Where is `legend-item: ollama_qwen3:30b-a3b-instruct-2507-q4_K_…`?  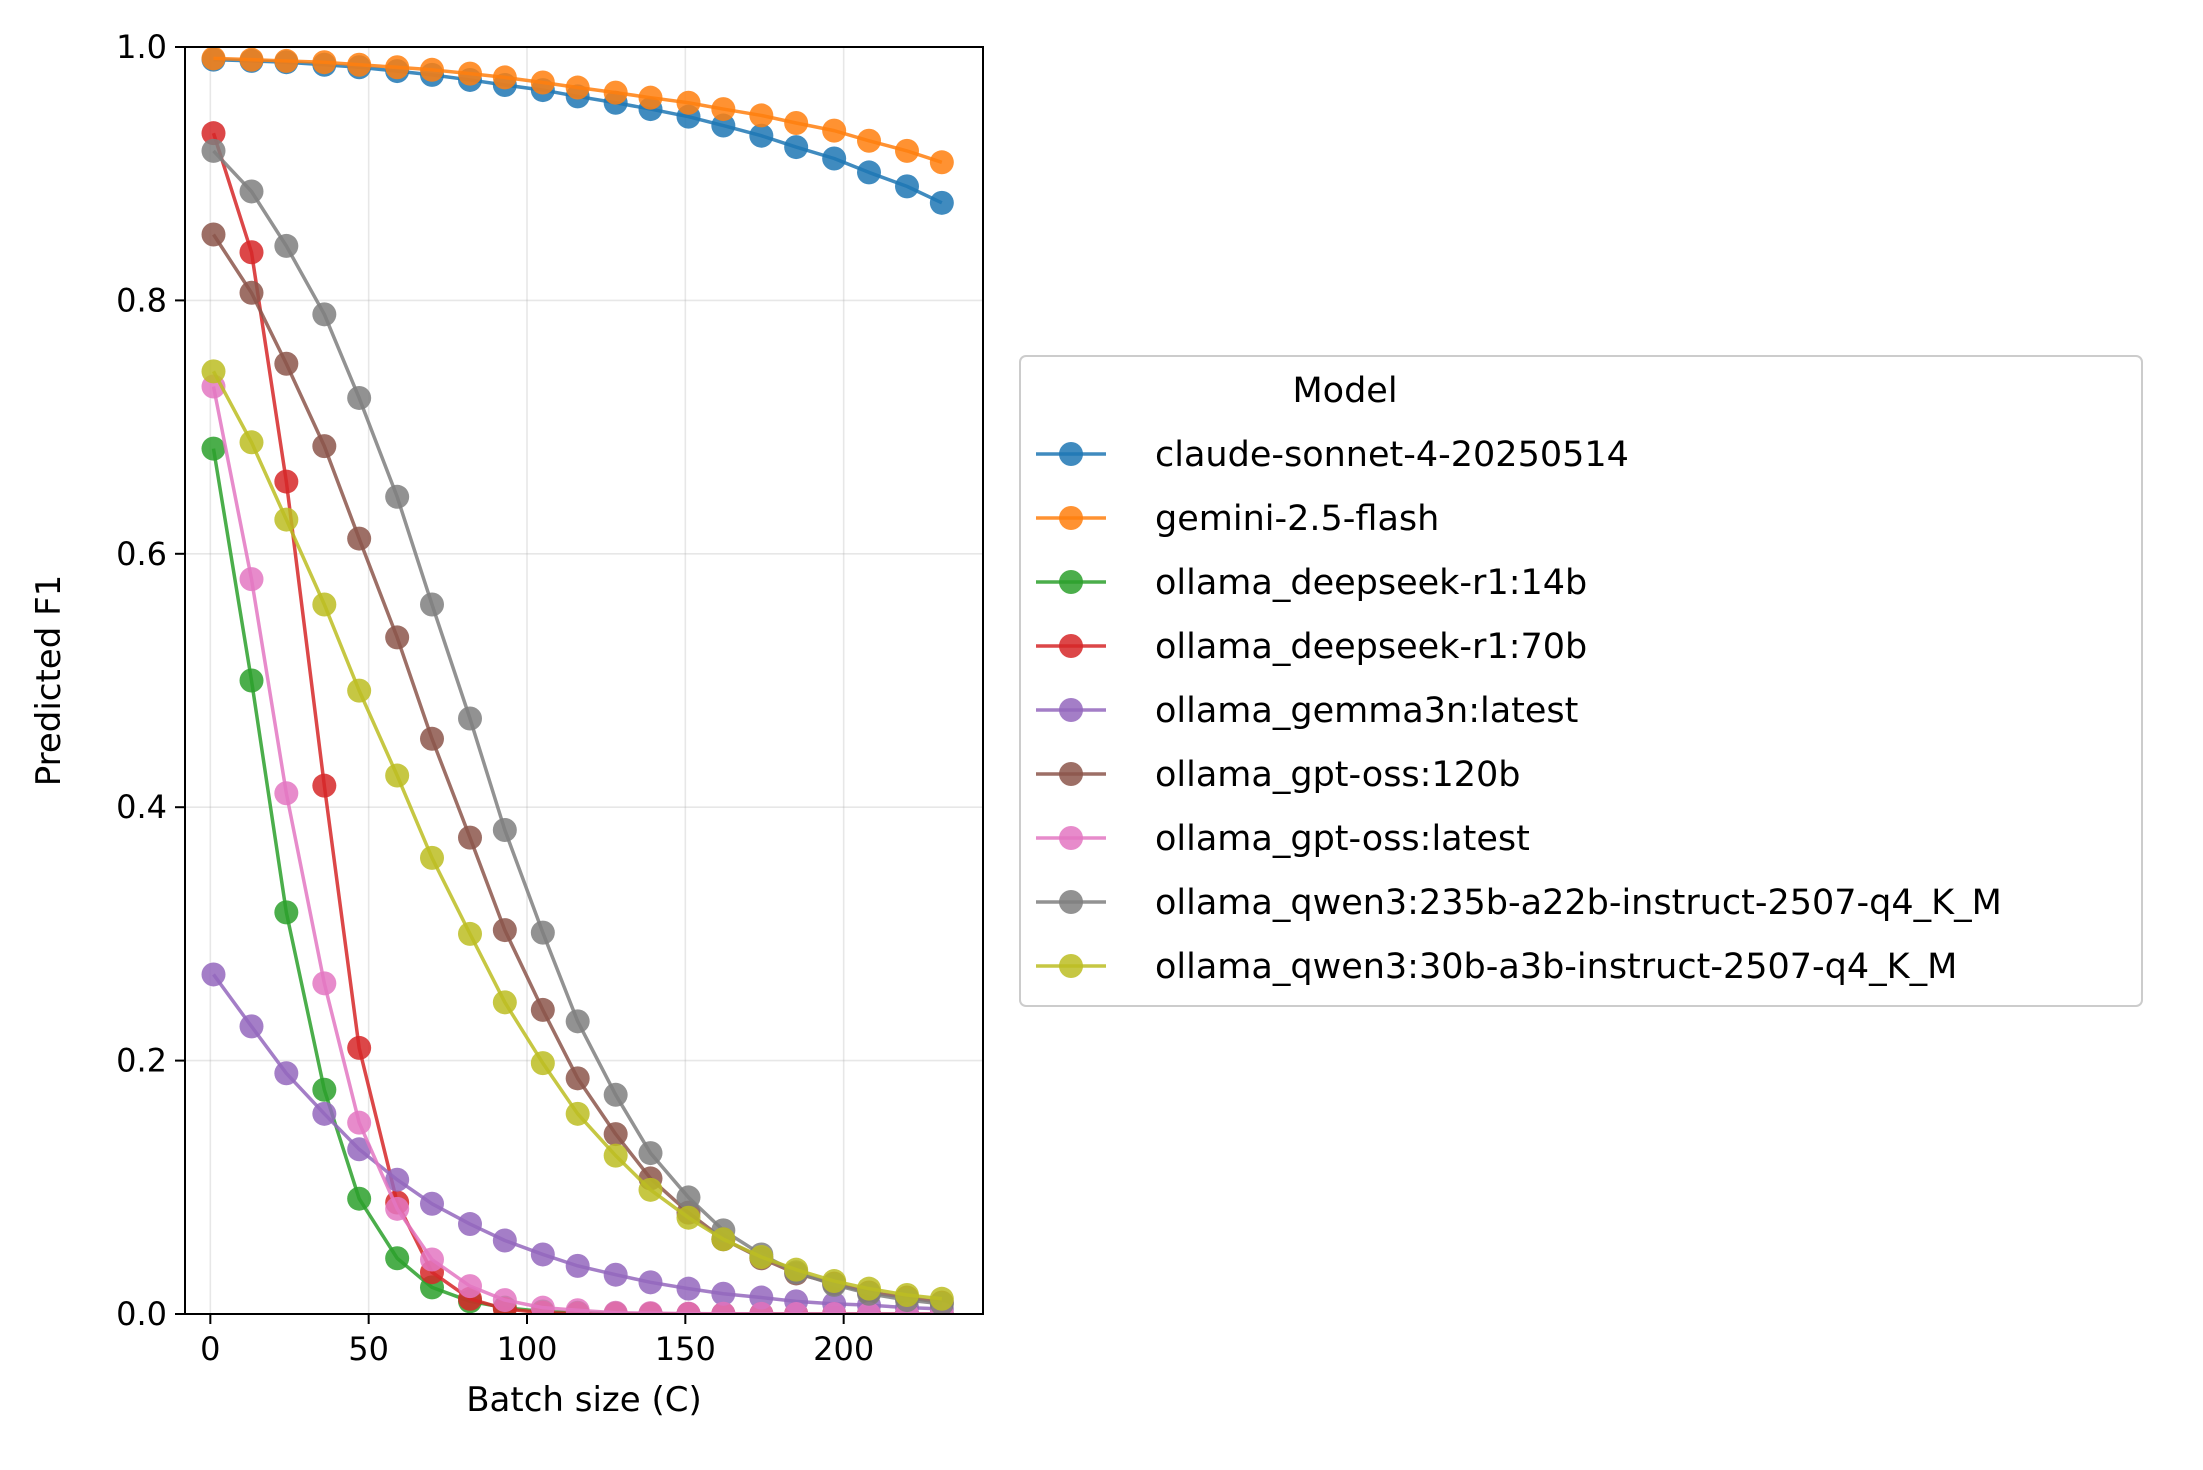 legend-item: ollama_qwen3:30b-a3b-instruct-2507-q4_K_… is located at coordinates (1496, 967).